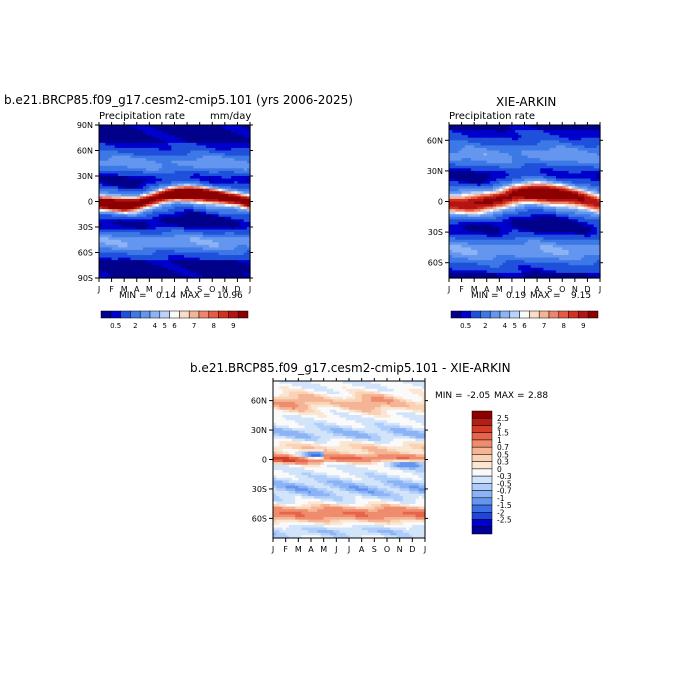  Describe the element at coordinates (173, 289) in the screenshot. I see `x-tick-label: J` at that location.